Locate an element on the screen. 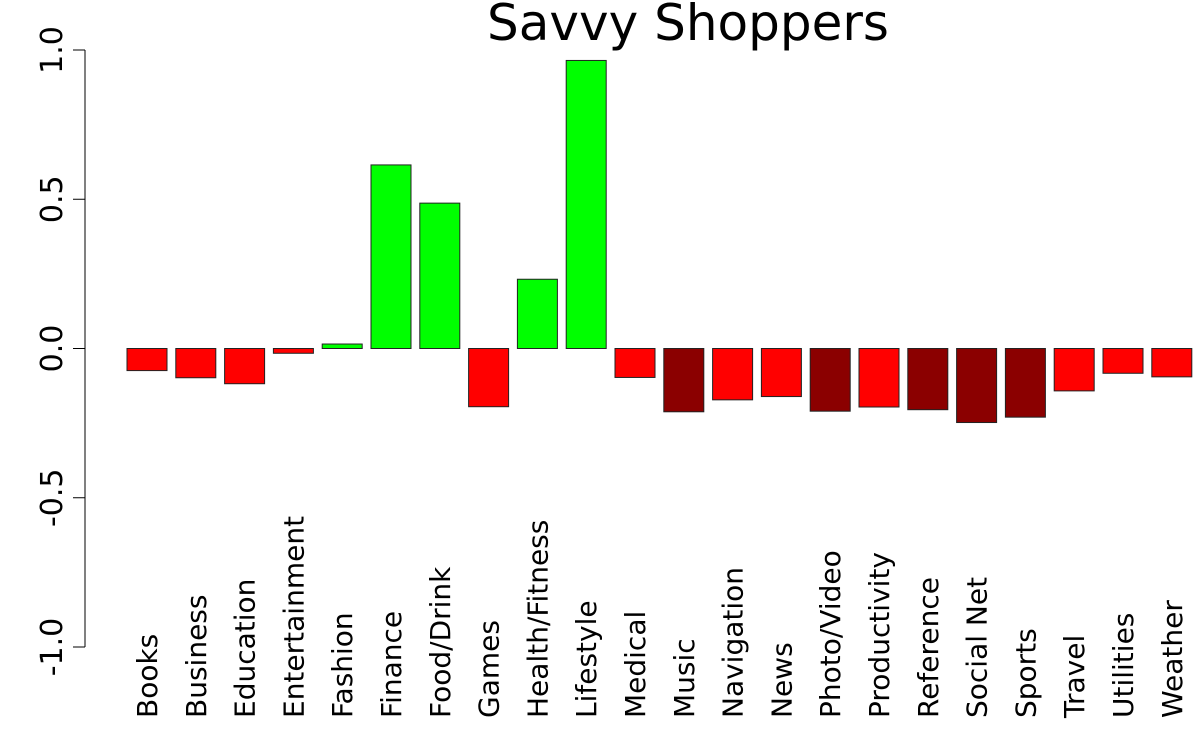 Image resolution: width=1196 pixels, height=743 pixels. bar-music is located at coordinates (684, 380).